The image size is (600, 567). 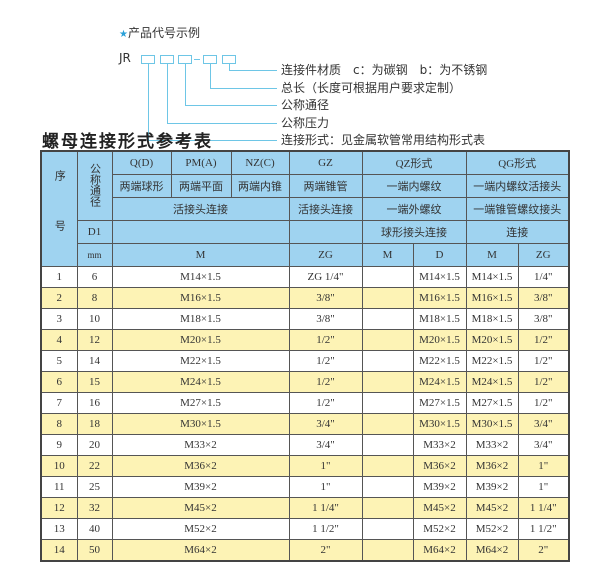 What do you see at coordinates (94, 232) in the screenshot?
I see `header-d1: D1` at bounding box center [94, 232].